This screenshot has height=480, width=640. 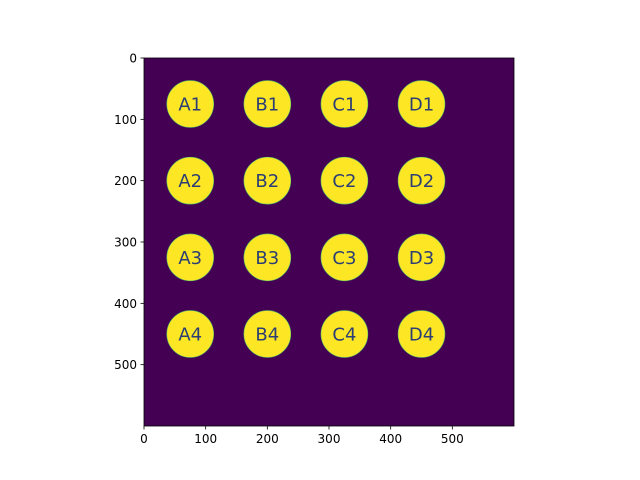 I want to click on well-label: B3, so click(x=267, y=258).